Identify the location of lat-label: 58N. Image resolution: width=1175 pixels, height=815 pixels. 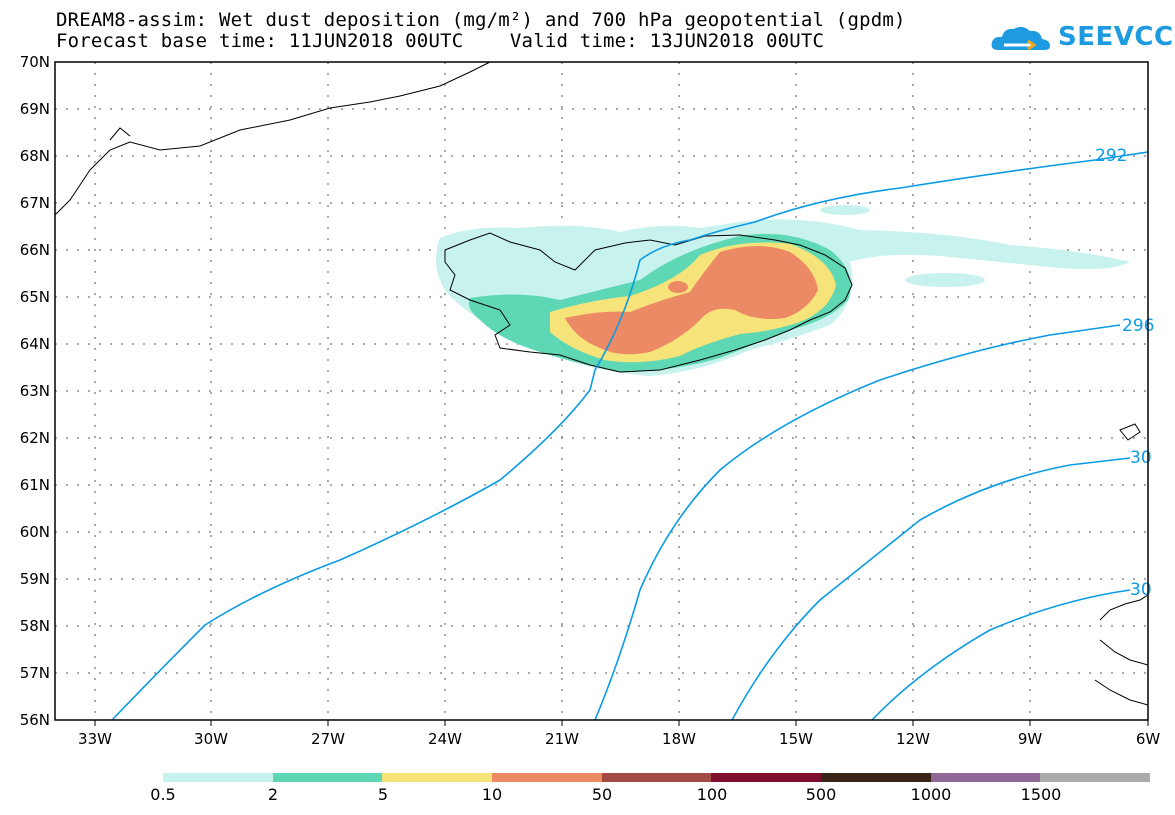
(35, 626).